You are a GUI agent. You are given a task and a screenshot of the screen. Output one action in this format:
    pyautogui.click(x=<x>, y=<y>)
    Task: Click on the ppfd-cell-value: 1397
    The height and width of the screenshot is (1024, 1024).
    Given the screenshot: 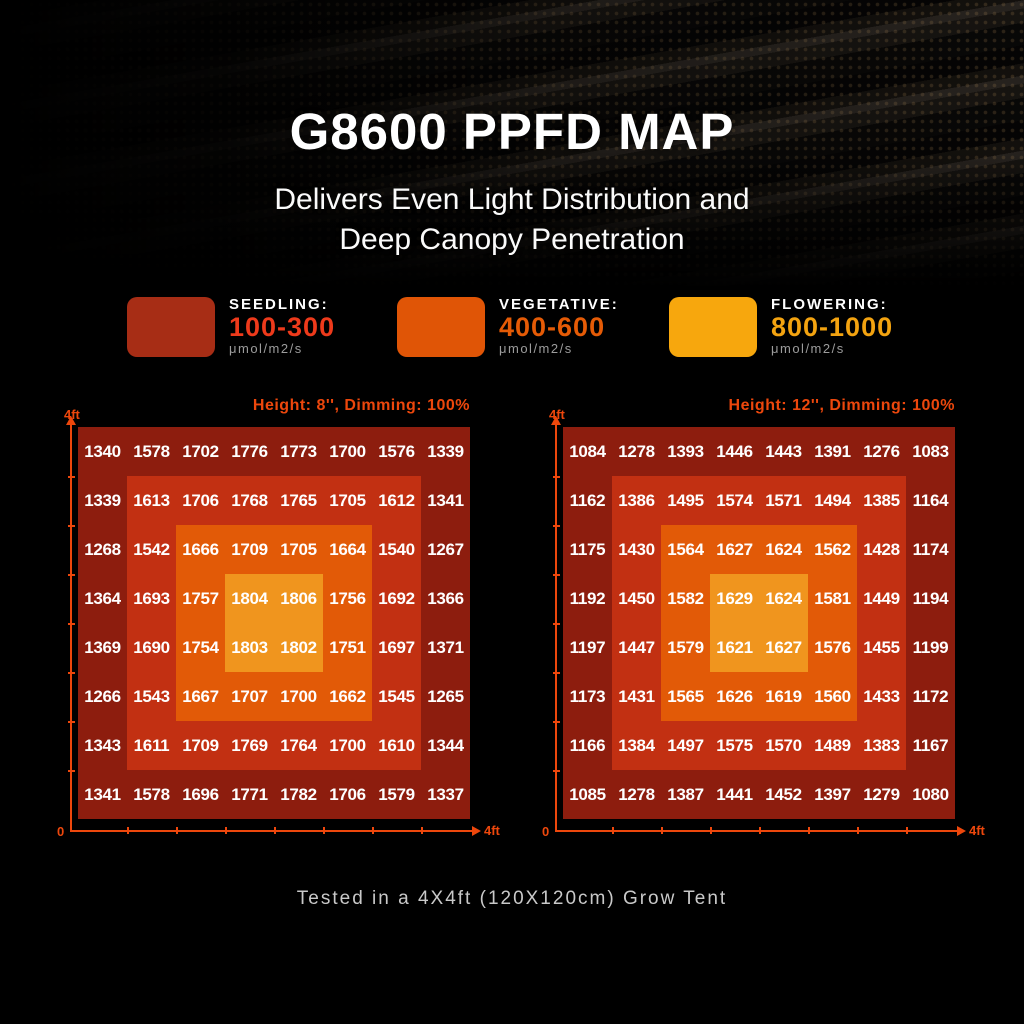 What is the action you would take?
    pyautogui.click(x=832, y=794)
    